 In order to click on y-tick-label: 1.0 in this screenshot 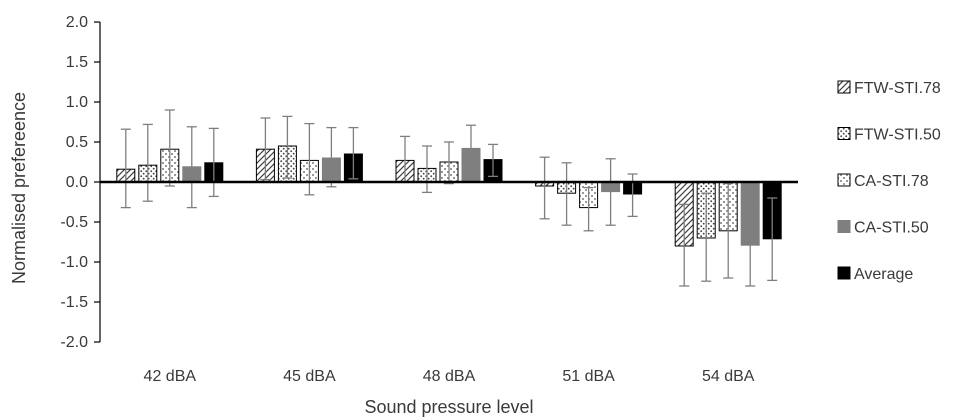, I will do `click(77, 102)`.